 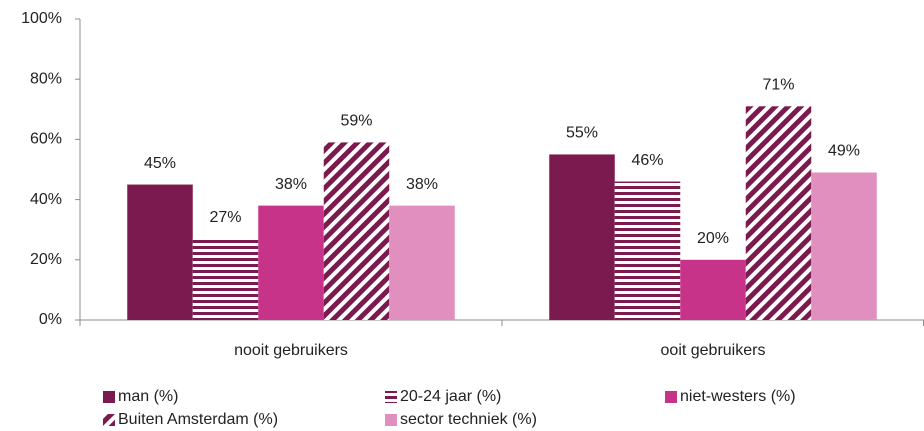 I want to click on legend-label: niet-westers (%), so click(x=738, y=396).